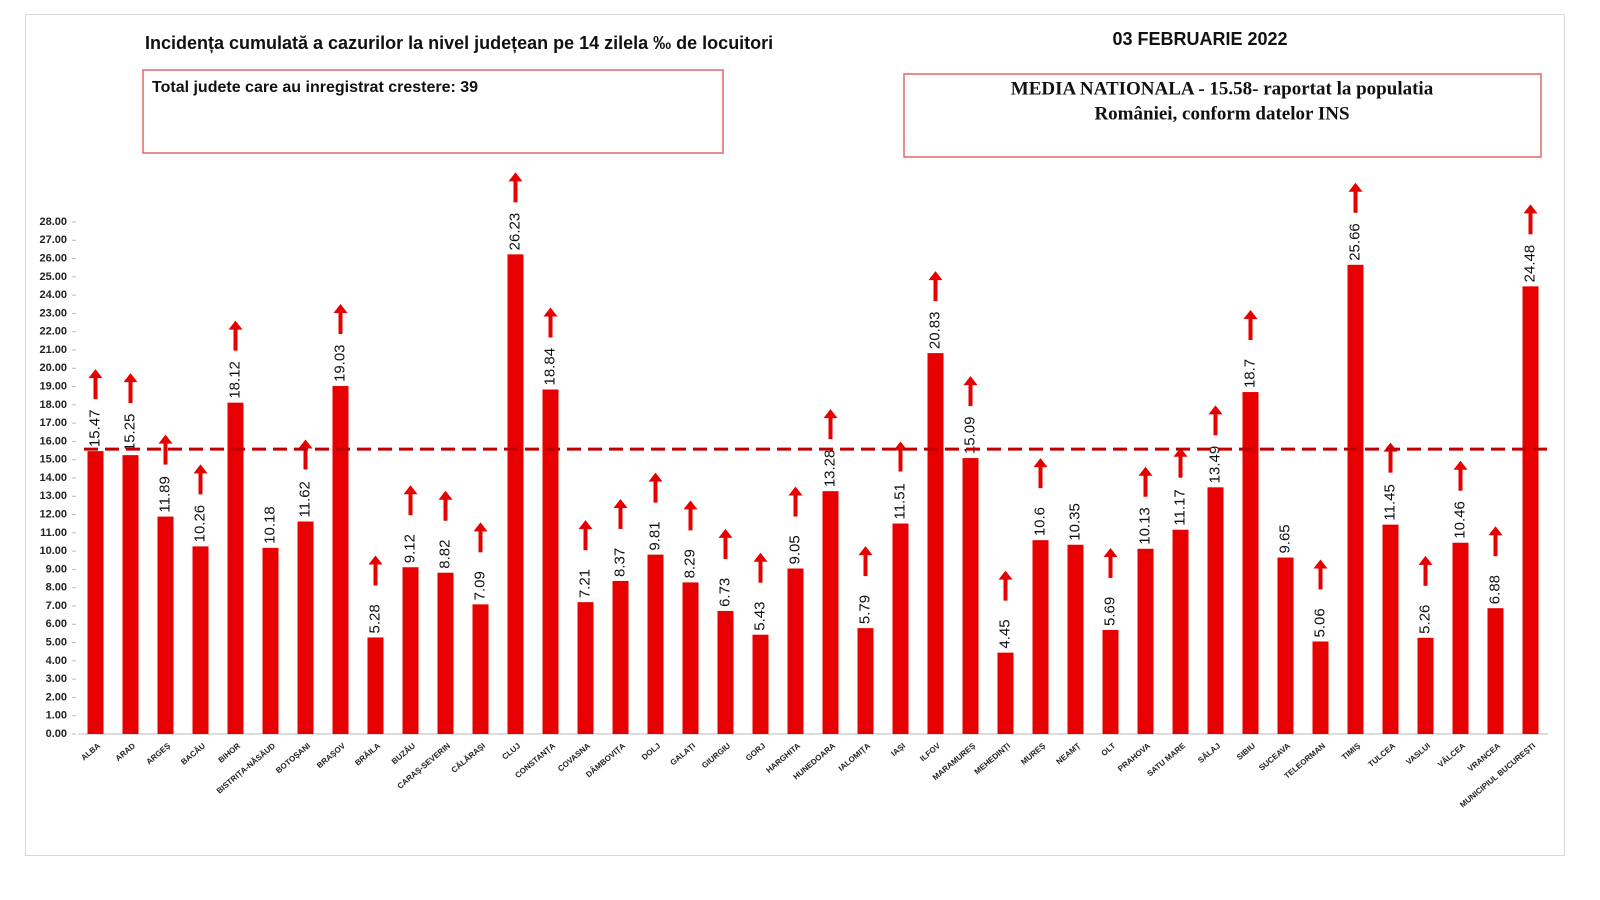 This screenshot has width=1600, height=900. Describe the element at coordinates (584, 583) in the screenshot. I see `value-label: 7.21` at that location.